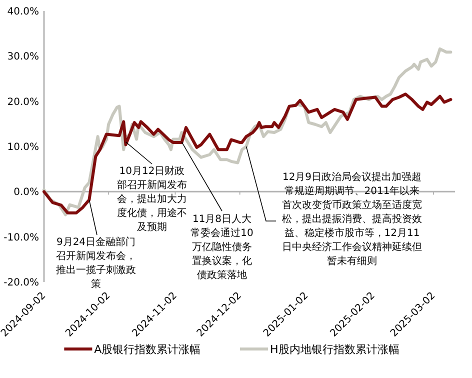 This screenshot has width=472, height=378. Describe the element at coordinates (352, 219) in the screenshot. I see `annotation: 12月9日政治局会议提出加强超常规逆周期调节、2011年以来首次改变货币政策立场至适度宽松，提出提振消费、提高投资效益、稳定楼市股市等，12月11日中央经济工作会议精神延续但暂未有细则` at that location.